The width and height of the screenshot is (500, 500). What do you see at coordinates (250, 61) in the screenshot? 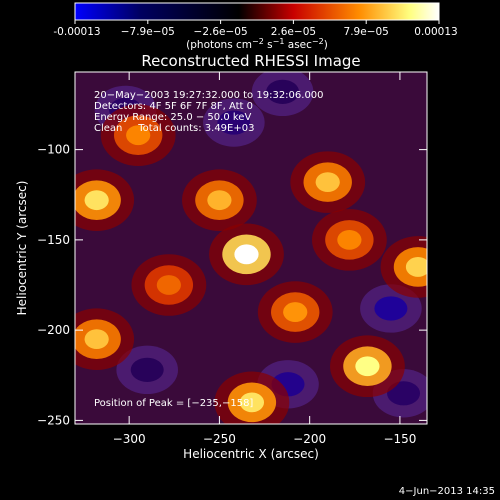
I see `chart-title: Reconstructed RHESSI Image` at bounding box center [250, 61].